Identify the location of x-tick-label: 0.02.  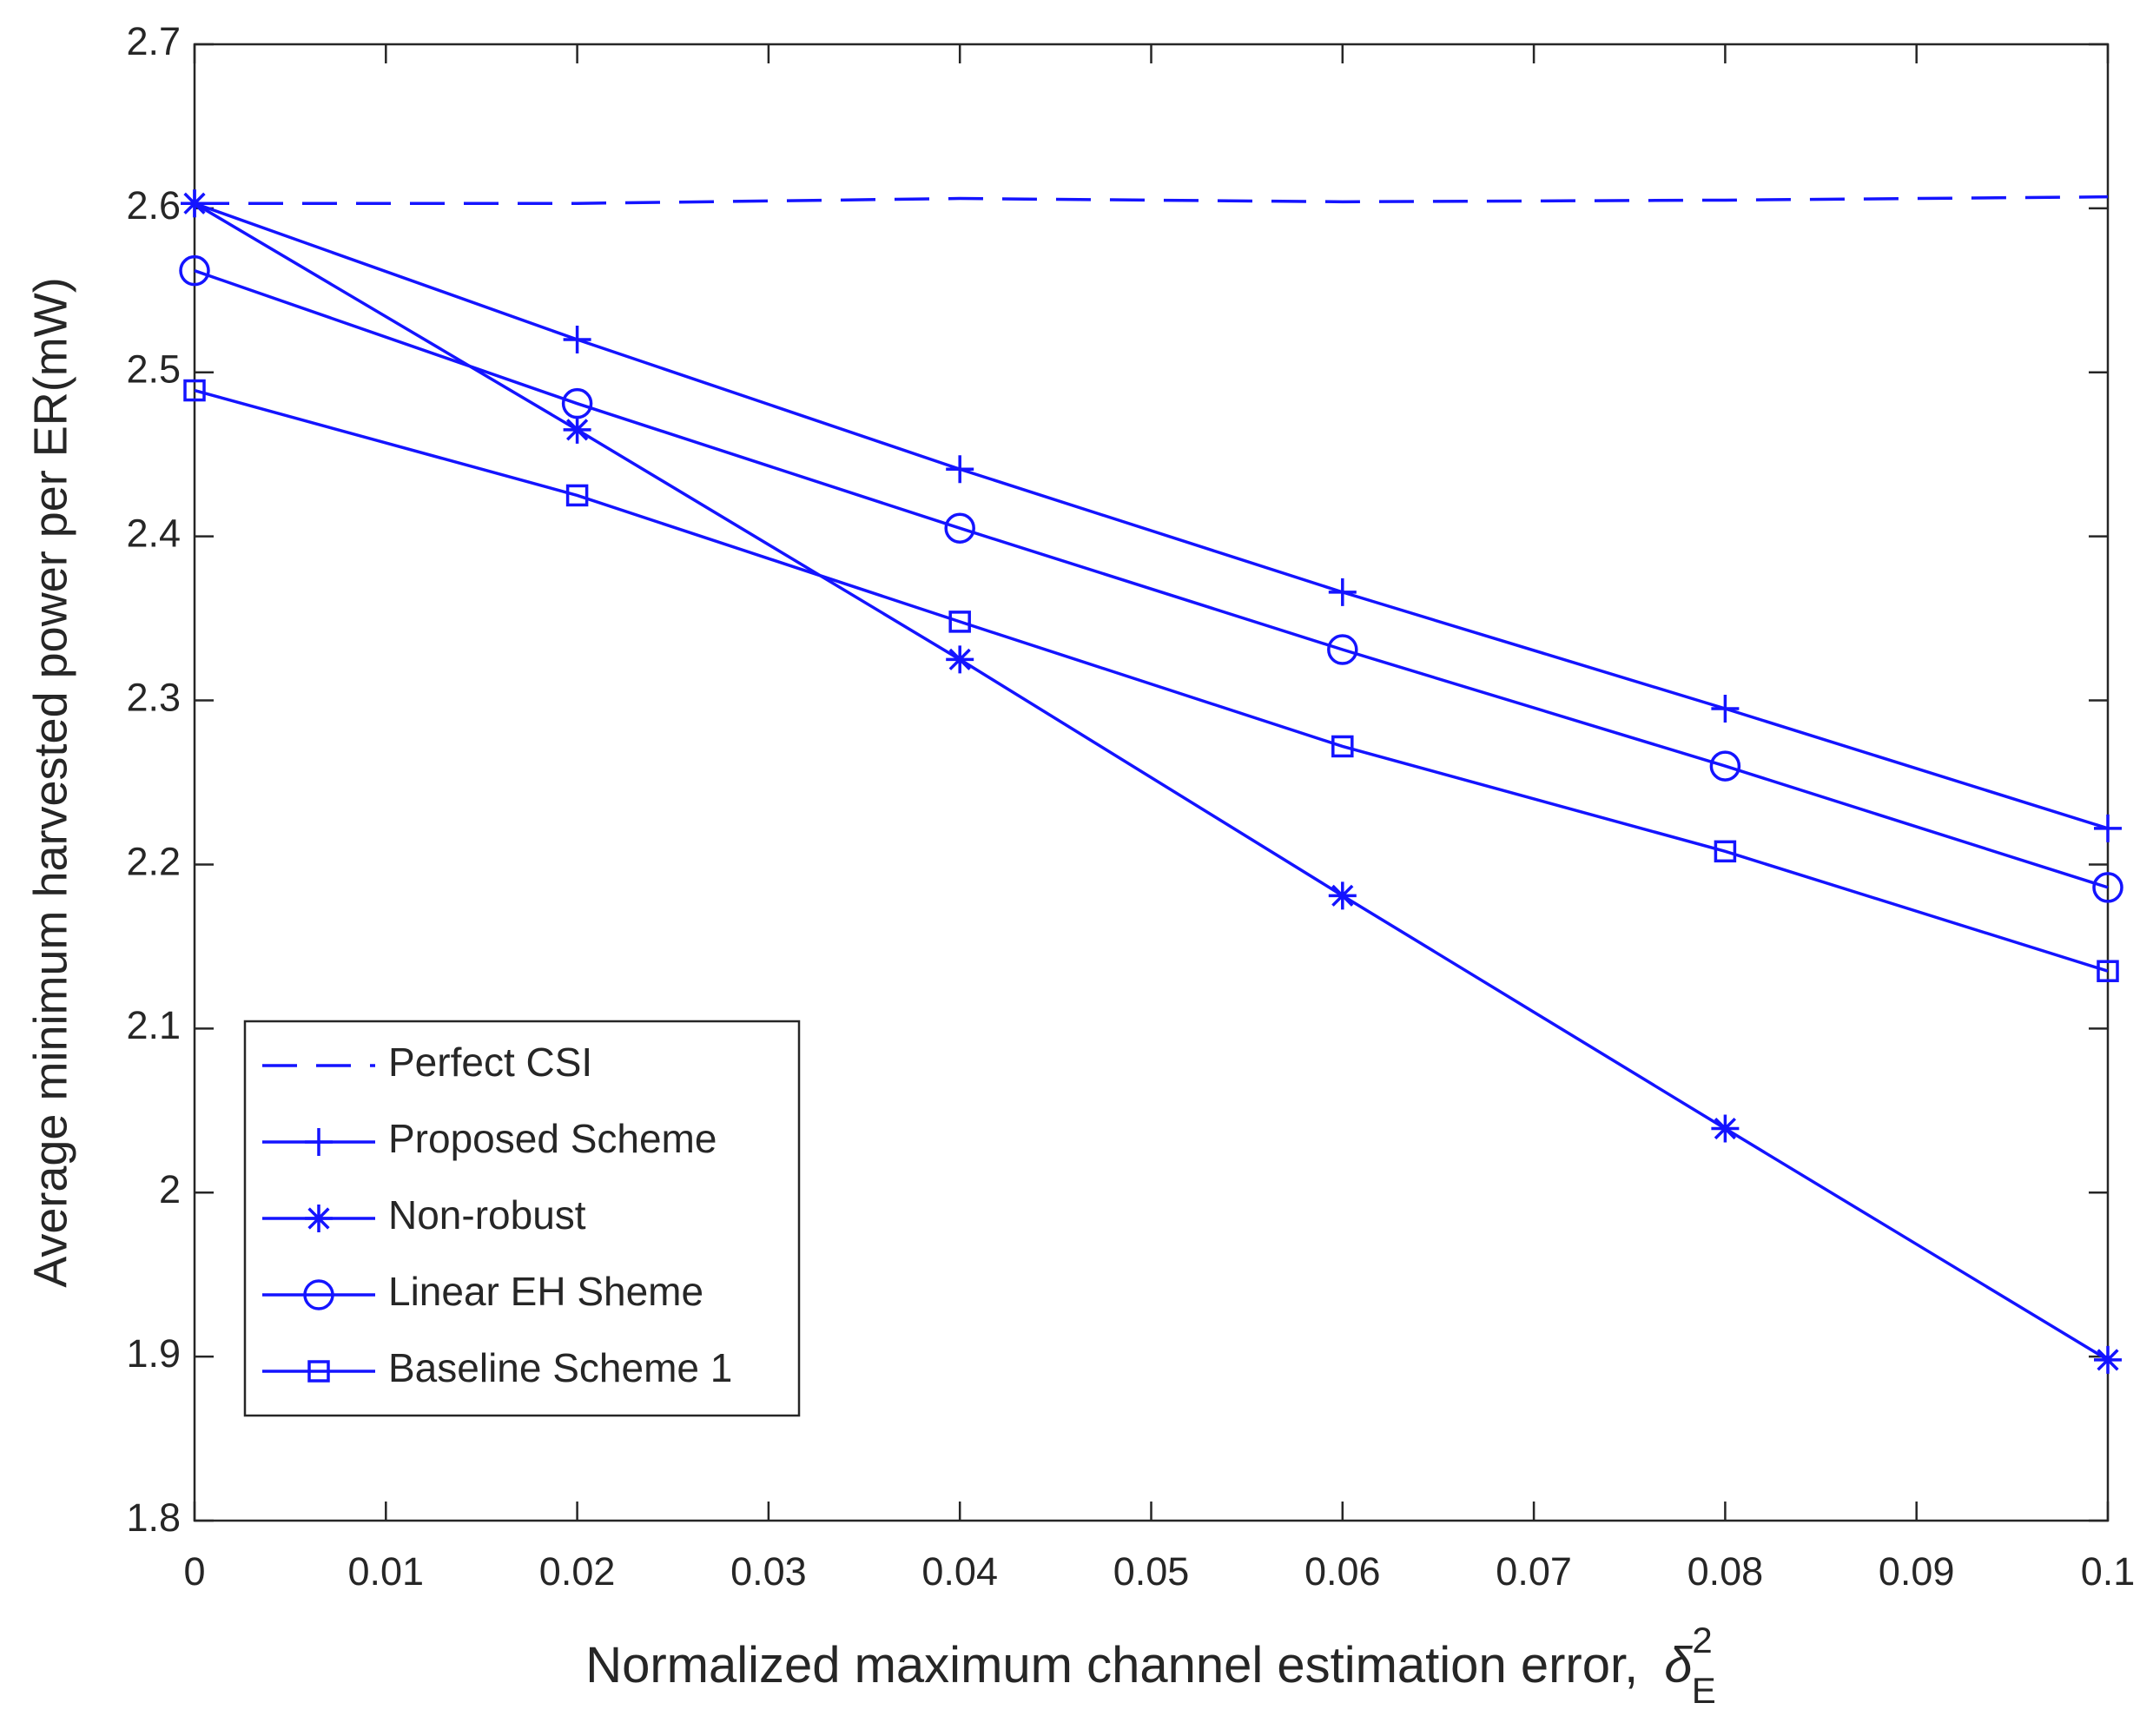
(577, 1571).